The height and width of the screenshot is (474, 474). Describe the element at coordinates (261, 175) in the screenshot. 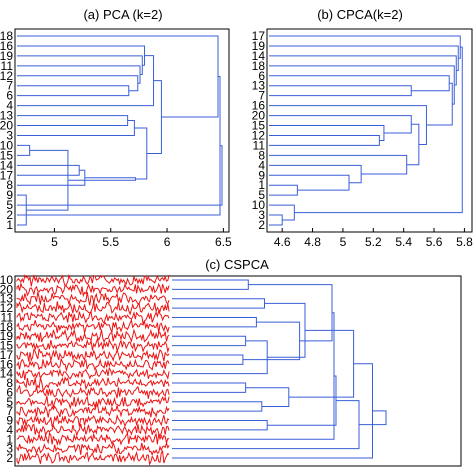

I see `leaf-label-b-14: 9` at that location.